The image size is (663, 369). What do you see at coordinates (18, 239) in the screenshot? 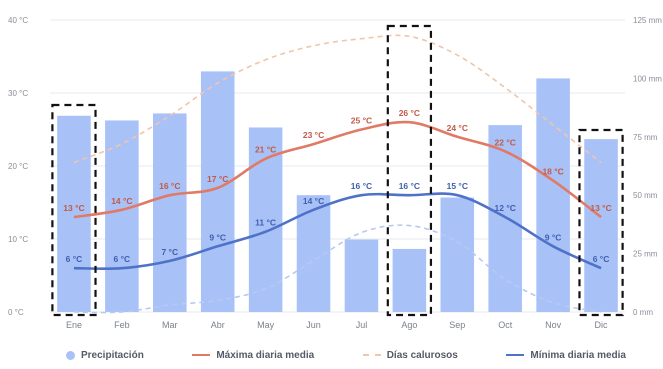
I see `y-left-tick-label: 10 °C` at bounding box center [18, 239].